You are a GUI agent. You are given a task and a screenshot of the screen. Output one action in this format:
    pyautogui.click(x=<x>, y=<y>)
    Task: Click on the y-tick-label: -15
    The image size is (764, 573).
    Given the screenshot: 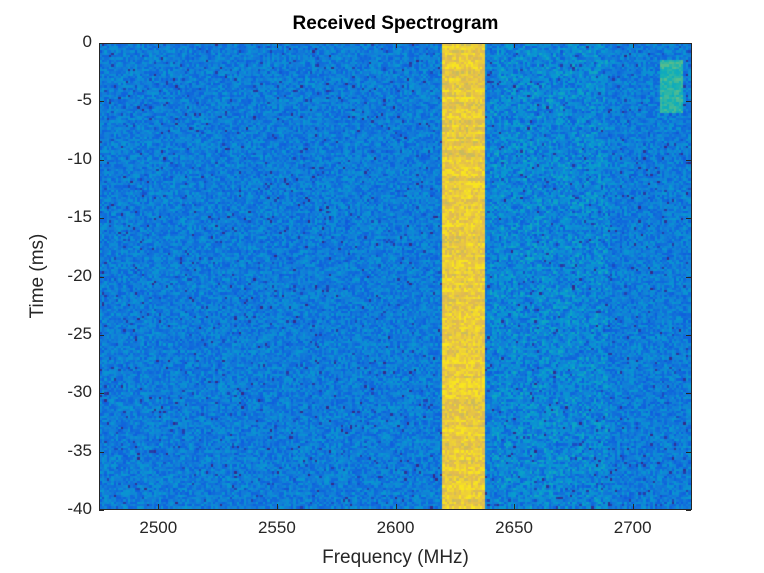 What is the action you would take?
    pyautogui.click(x=79, y=217)
    